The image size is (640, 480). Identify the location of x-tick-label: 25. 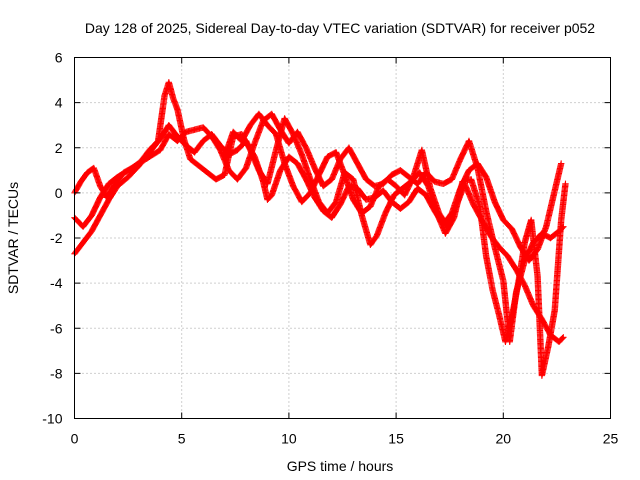
(611, 439).